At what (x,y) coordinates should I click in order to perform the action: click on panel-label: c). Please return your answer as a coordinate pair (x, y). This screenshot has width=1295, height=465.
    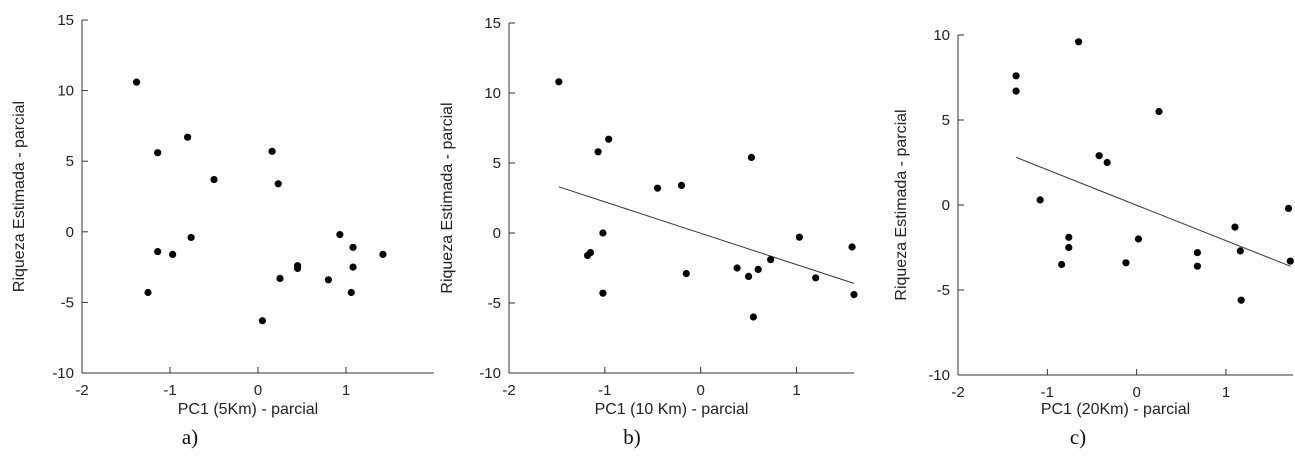
    Looking at the image, I should click on (1078, 437).